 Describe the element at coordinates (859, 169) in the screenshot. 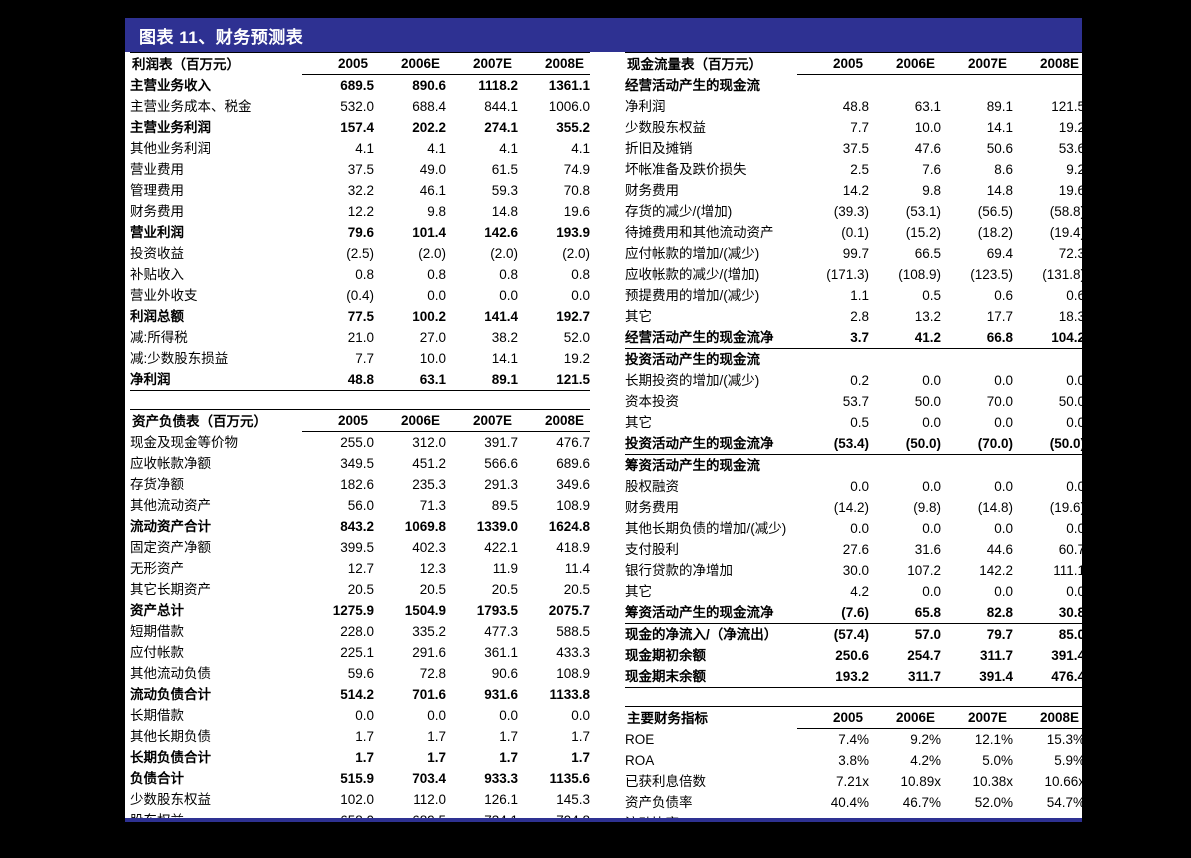

I see `cell-2005: 2.5` at that location.